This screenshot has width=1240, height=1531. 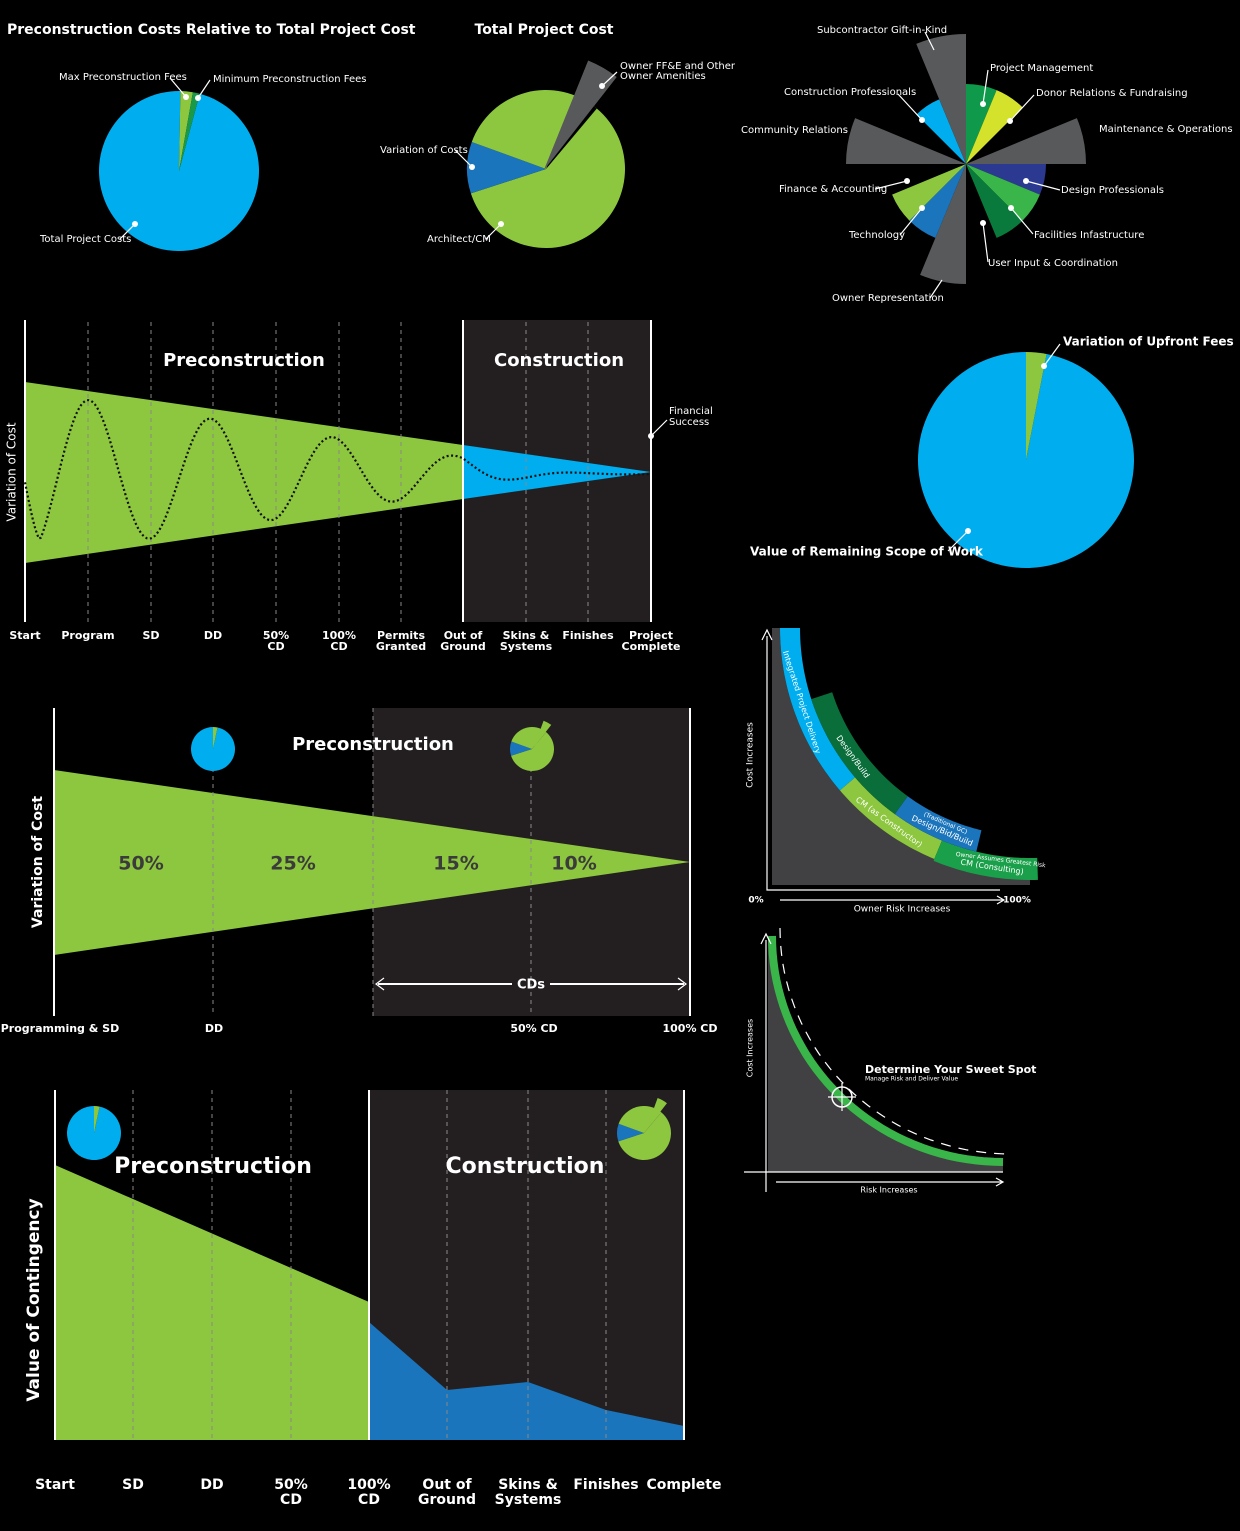 I want to click on polar-label: Subcontractor Gift-in-Kind, so click(x=882, y=30).